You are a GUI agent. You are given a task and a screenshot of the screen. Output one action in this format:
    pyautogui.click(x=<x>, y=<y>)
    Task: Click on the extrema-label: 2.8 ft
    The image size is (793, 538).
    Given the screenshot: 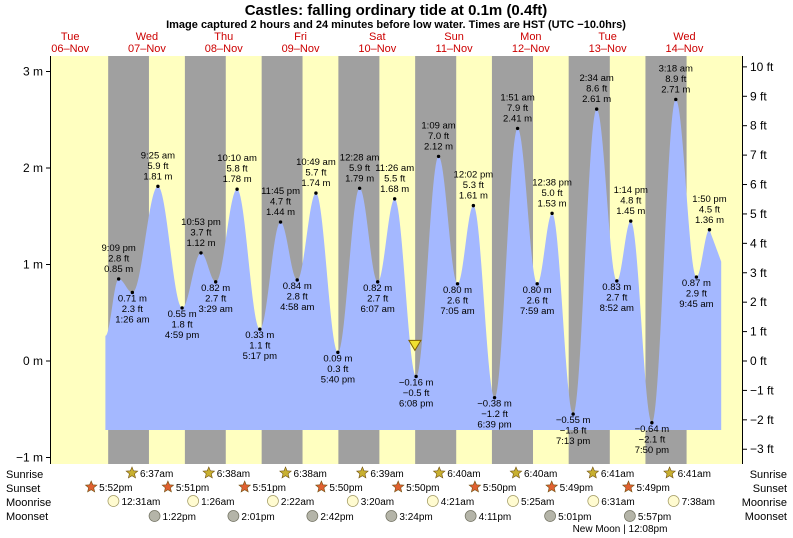 What is the action you would take?
    pyautogui.click(x=297, y=296)
    